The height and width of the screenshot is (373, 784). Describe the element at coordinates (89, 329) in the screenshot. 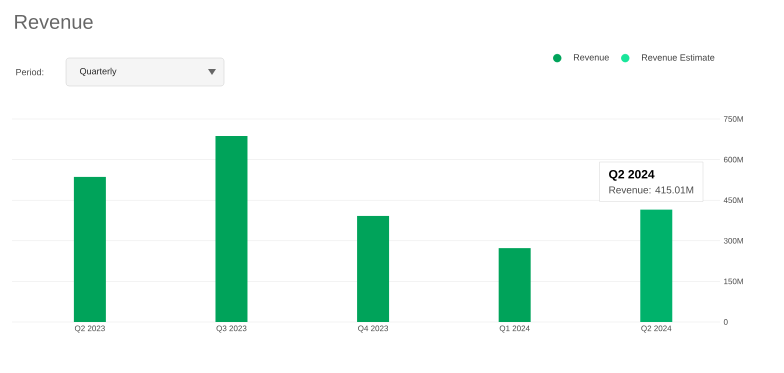

I see `x-tick-label: Q2 2023` at that location.